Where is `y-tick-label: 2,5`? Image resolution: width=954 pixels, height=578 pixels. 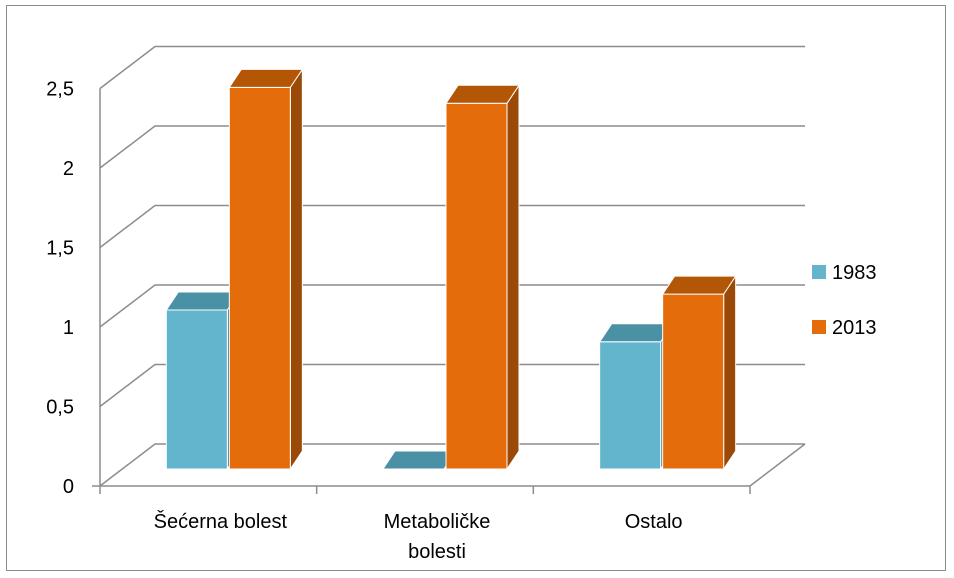 y-tick-label: 2,5 is located at coordinates (60, 90).